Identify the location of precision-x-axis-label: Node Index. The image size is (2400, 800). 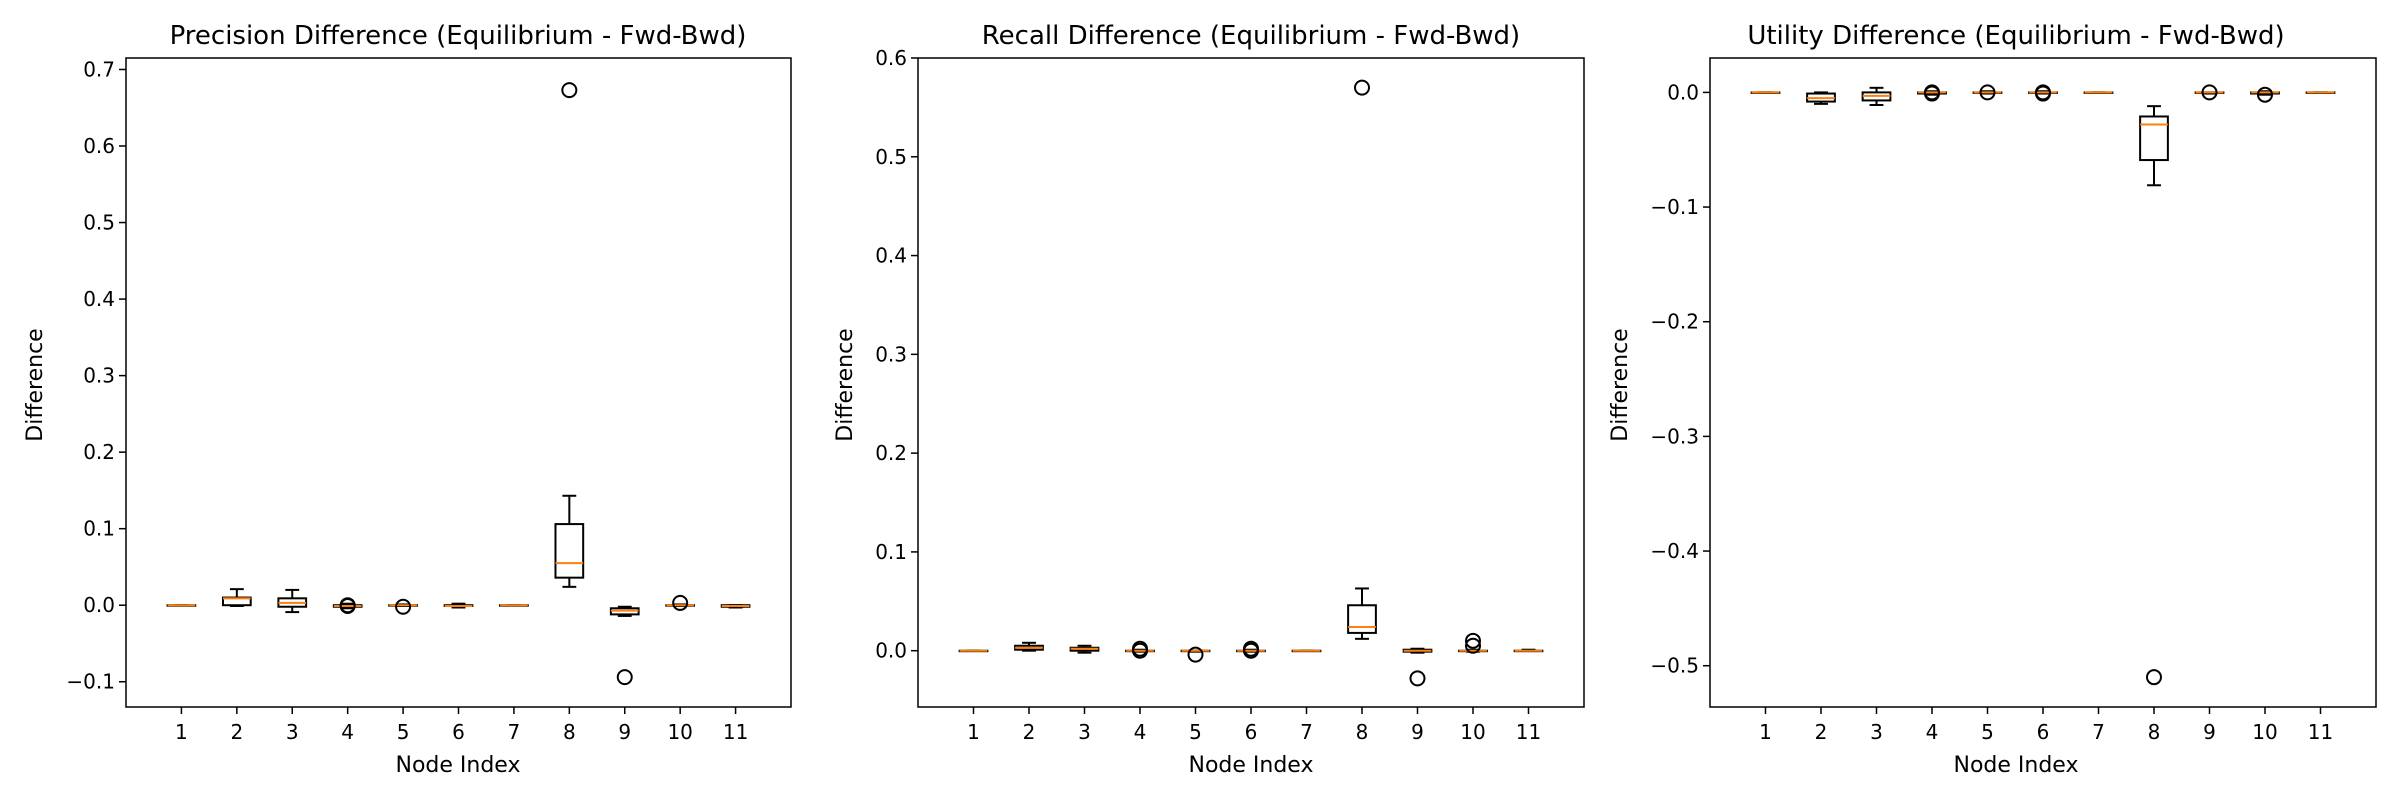
(458, 765).